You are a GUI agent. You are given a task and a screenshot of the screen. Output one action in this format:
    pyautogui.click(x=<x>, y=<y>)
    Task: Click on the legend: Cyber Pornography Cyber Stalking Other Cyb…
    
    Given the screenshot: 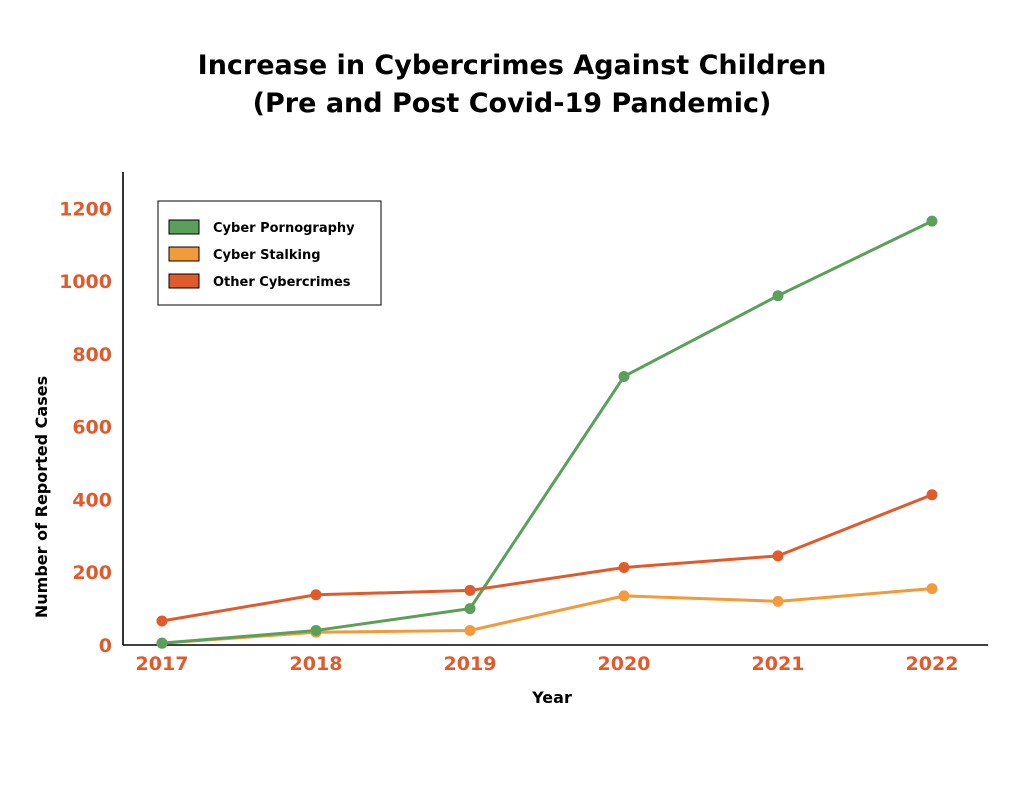 What is the action you would take?
    pyautogui.click(x=269, y=253)
    